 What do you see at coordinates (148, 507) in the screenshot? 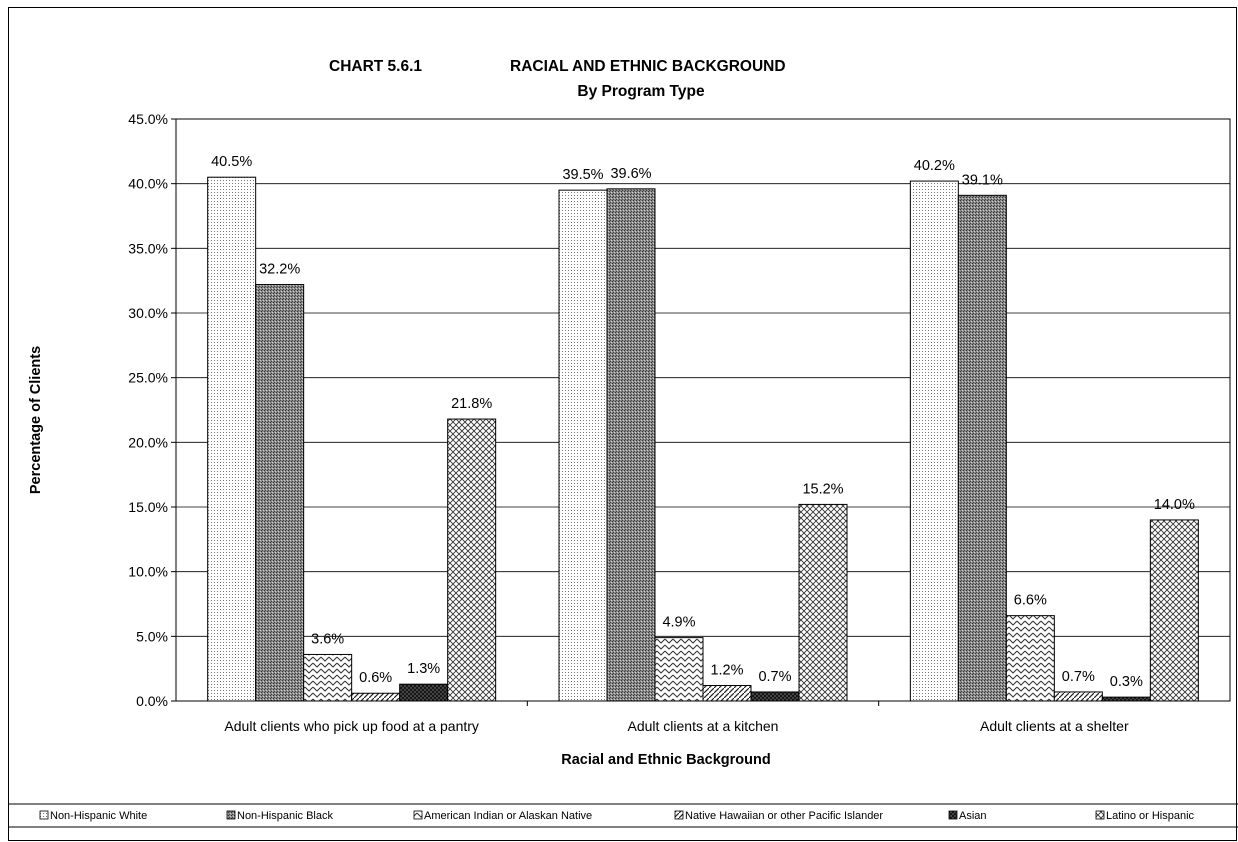
I see `y-tick-label: 15.0%` at bounding box center [148, 507].